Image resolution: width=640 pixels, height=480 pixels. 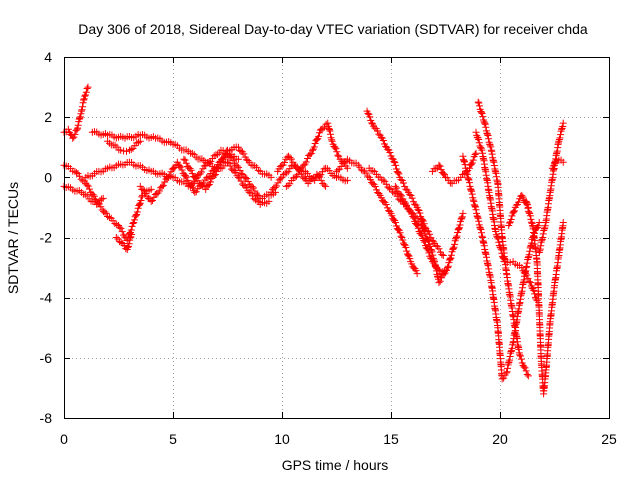 I want to click on x-tick-label-0: 0, so click(x=64, y=439).